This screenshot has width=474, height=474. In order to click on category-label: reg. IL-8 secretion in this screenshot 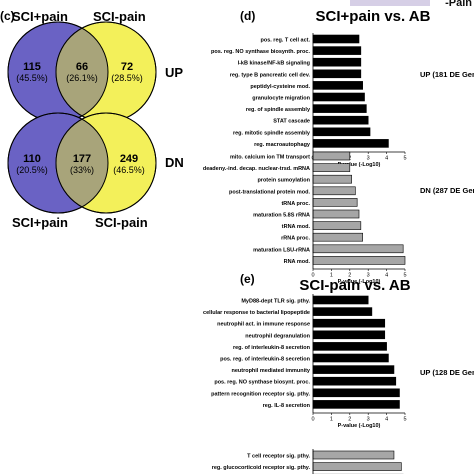, I will do `click(287, 406)`.